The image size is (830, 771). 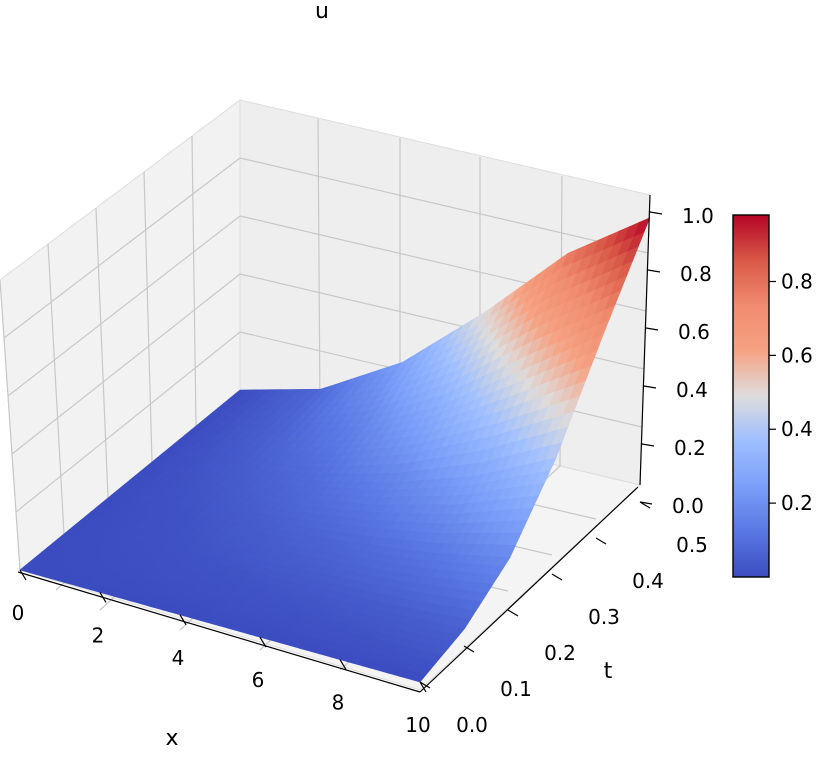 What do you see at coordinates (608, 671) in the screenshot?
I see `t-axis-label: t` at bounding box center [608, 671].